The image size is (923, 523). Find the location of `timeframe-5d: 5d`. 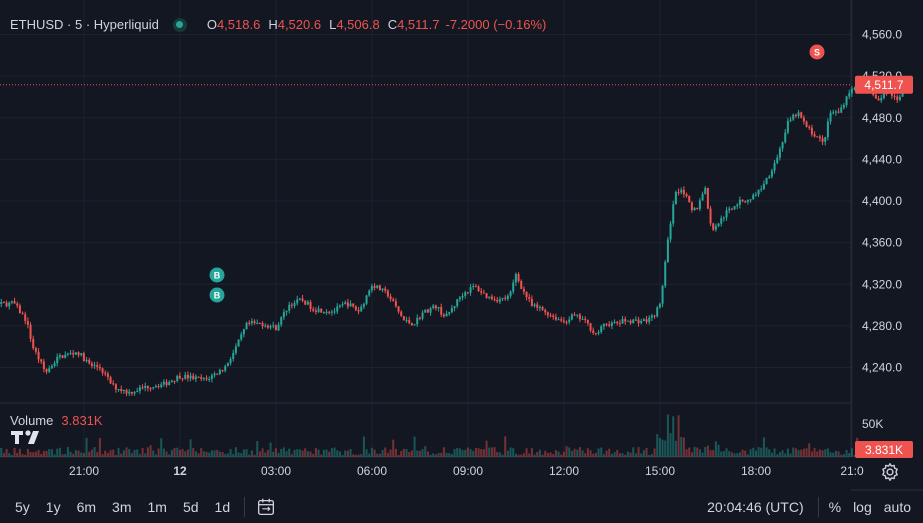

timeframe-5d: 5d is located at coordinates (190, 506).